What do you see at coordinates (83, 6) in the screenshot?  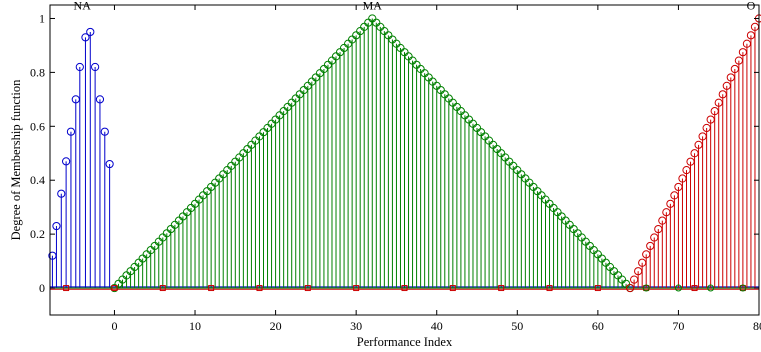 I see `series-label: NA` at bounding box center [83, 6].